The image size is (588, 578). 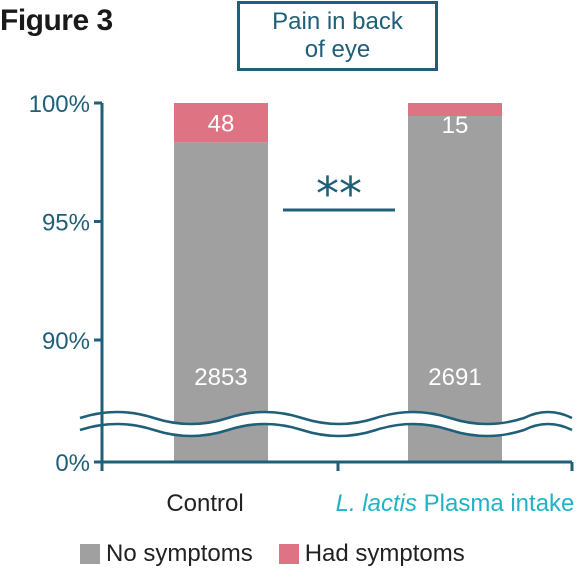 What do you see at coordinates (384, 553) in the screenshot?
I see `legend-label-had-symptoms: Had symptoms` at bounding box center [384, 553].